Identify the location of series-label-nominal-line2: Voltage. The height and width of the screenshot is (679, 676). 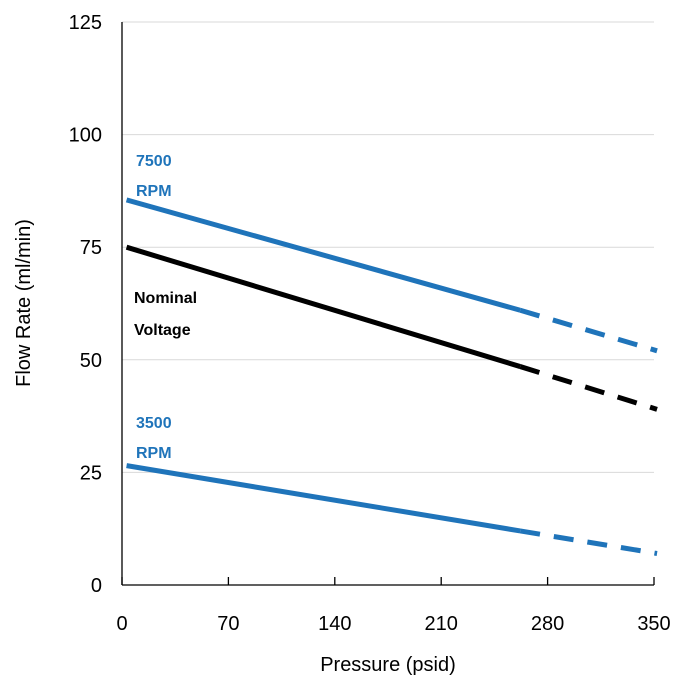
(162, 330).